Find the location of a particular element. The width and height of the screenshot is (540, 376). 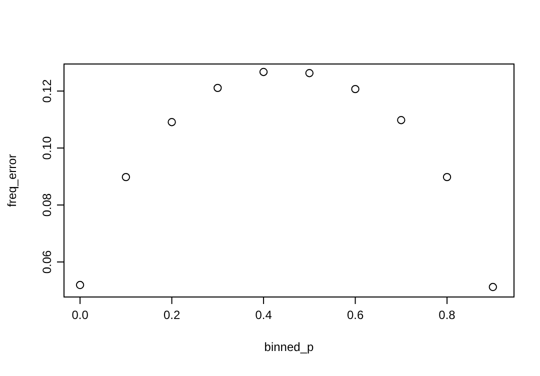

x-tick-label: 0.4 is located at coordinates (263, 315).